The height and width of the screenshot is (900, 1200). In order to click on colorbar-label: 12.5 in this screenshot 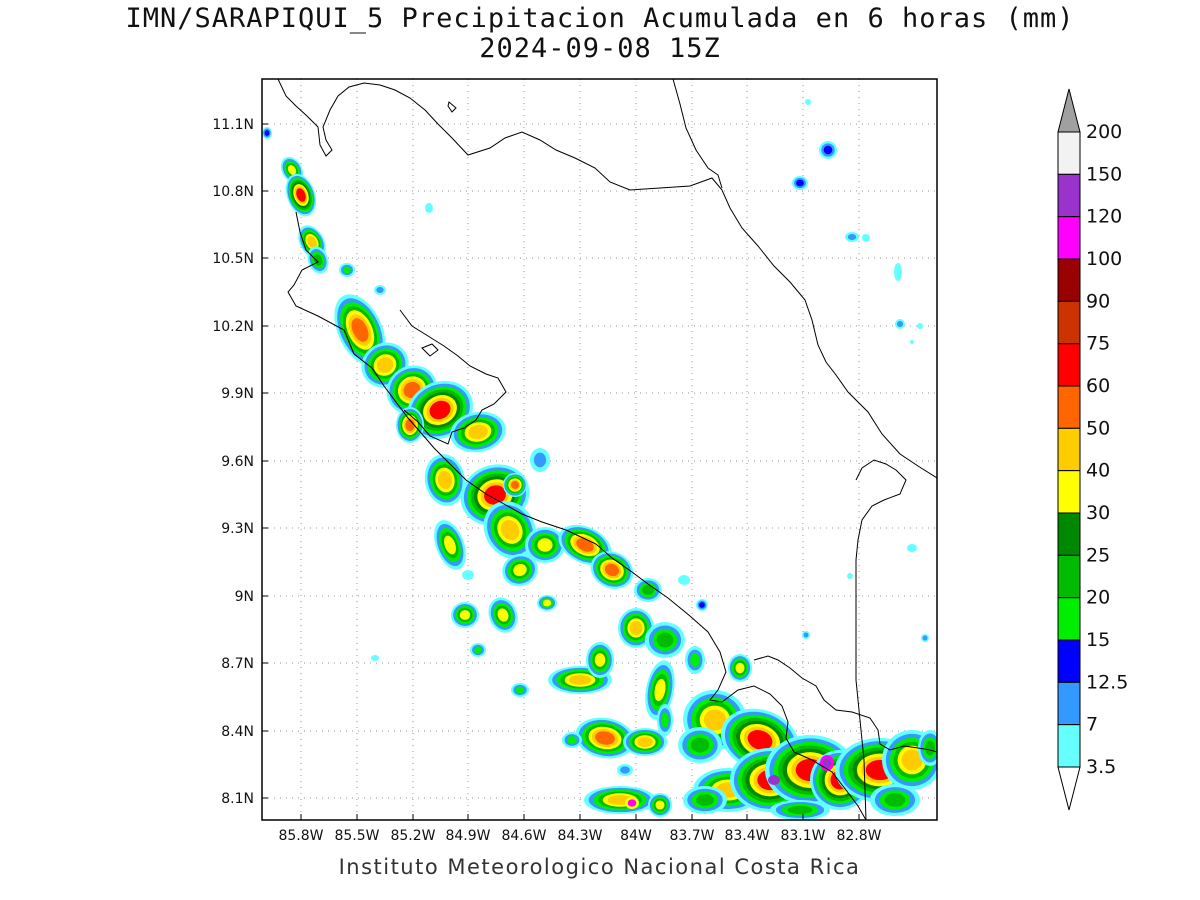, I will do `click(1107, 682)`.